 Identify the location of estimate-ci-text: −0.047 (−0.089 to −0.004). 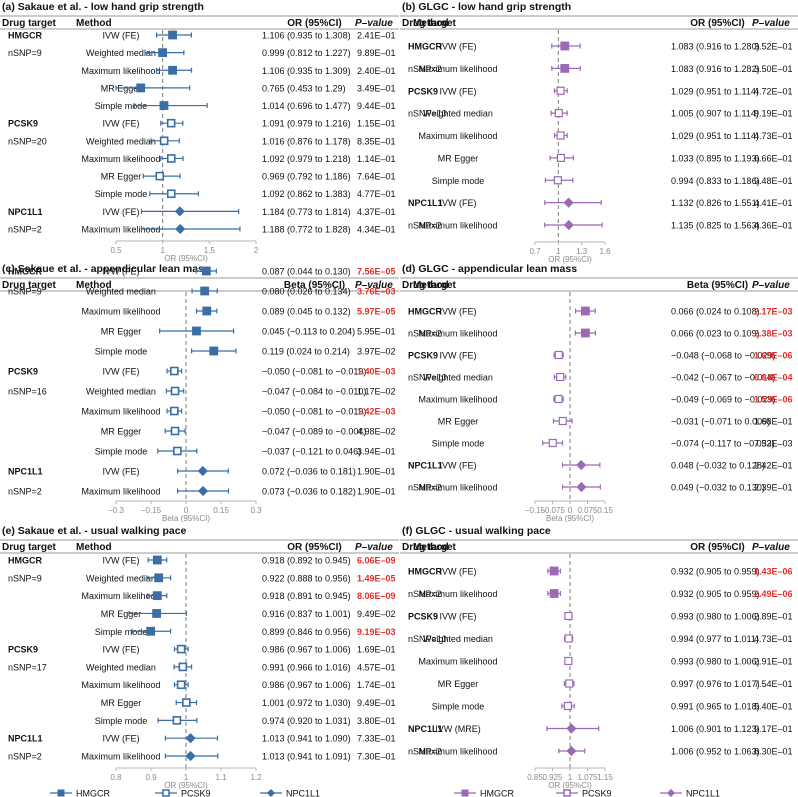
(314, 432).